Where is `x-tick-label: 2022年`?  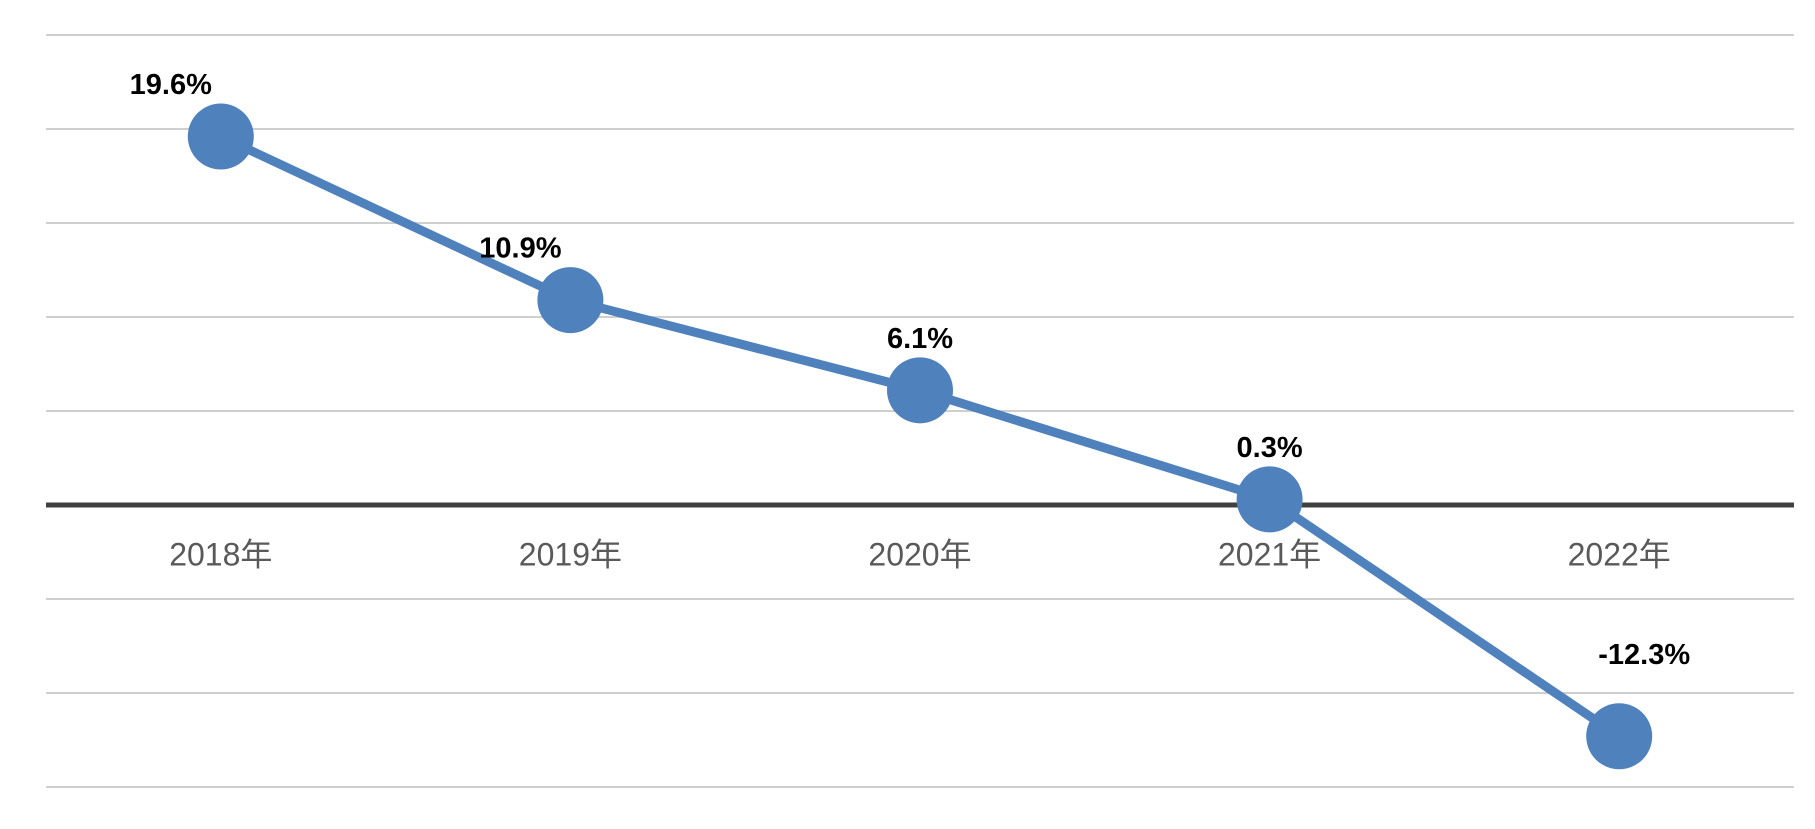
x-tick-label: 2022年 is located at coordinates (1619, 554).